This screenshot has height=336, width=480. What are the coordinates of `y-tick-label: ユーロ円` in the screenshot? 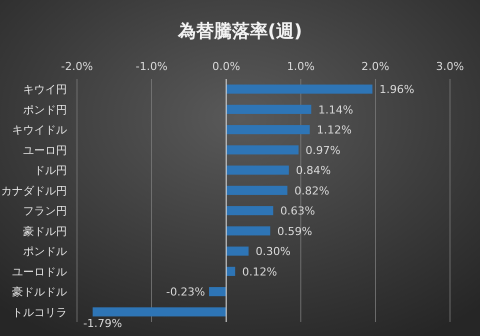 It's located at (45, 150).